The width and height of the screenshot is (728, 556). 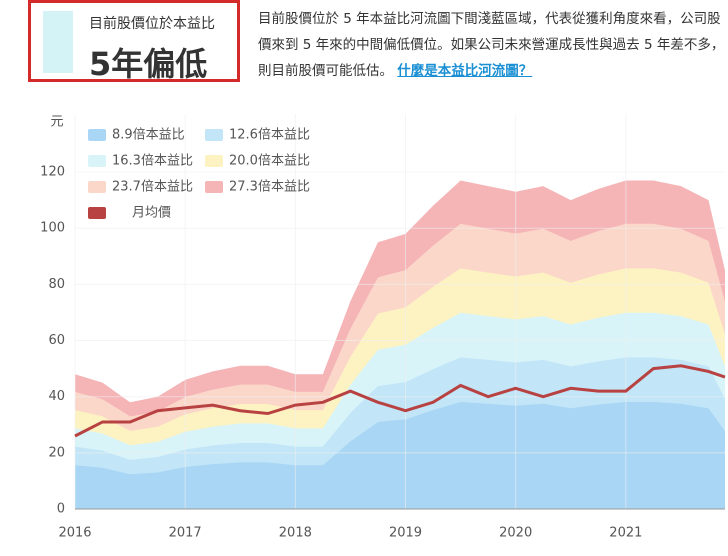 I want to click on y-tick-label: 100, so click(x=52, y=228).